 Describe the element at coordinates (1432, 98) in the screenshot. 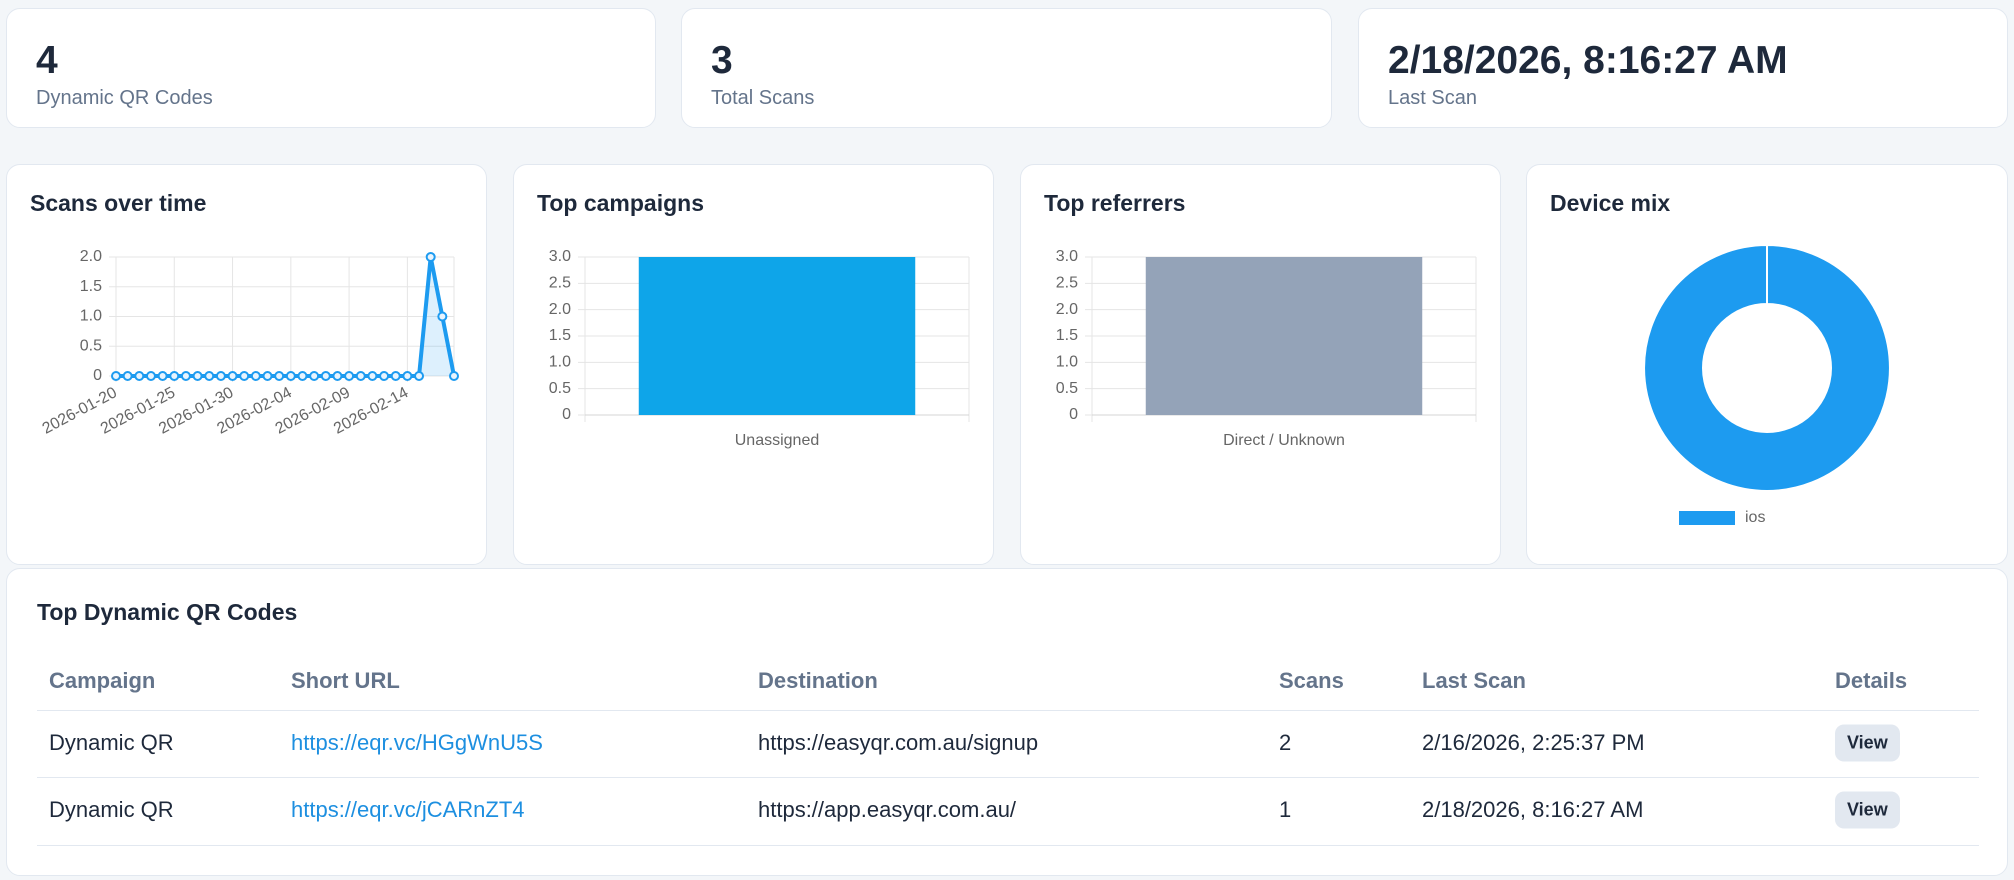

I see `stat-label: Last Scan` at that location.